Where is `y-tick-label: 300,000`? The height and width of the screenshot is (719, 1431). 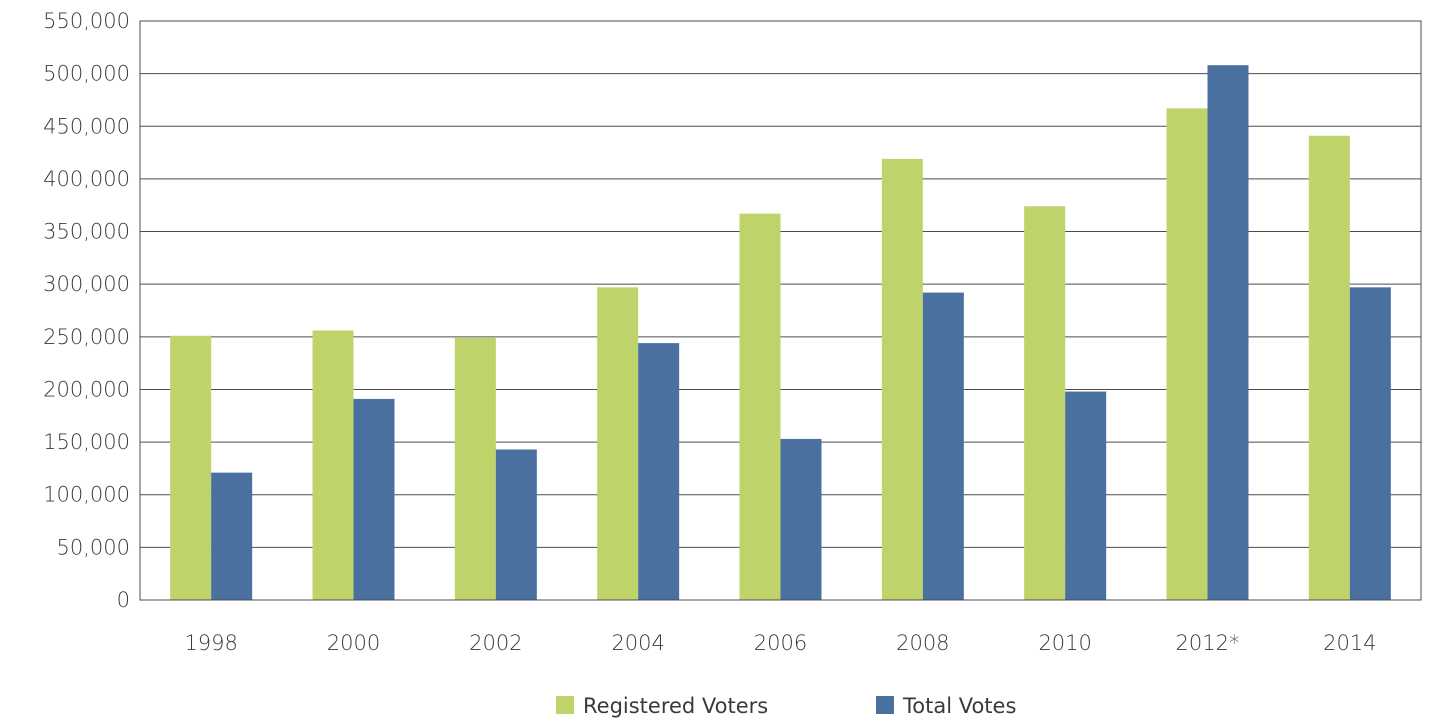 y-tick-label: 300,000 is located at coordinates (86, 284).